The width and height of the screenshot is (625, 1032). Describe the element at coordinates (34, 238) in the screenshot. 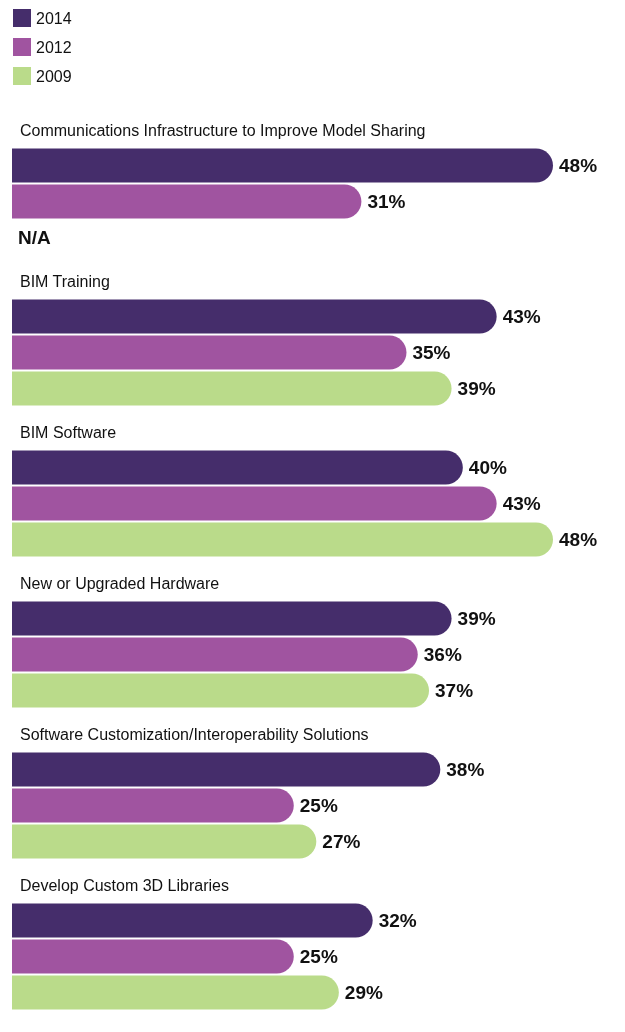

I see `text: N/A` at that location.